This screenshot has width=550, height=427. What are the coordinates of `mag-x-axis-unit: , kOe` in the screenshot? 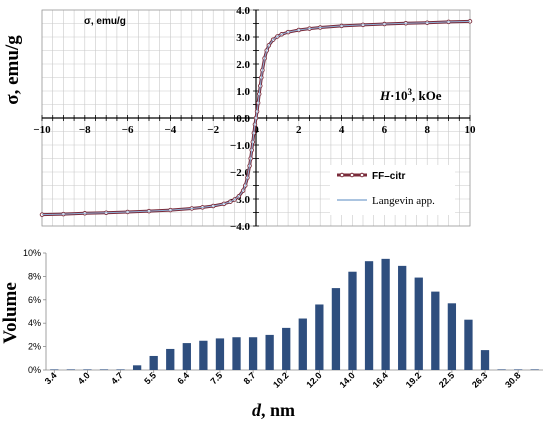 It's located at (427, 95).